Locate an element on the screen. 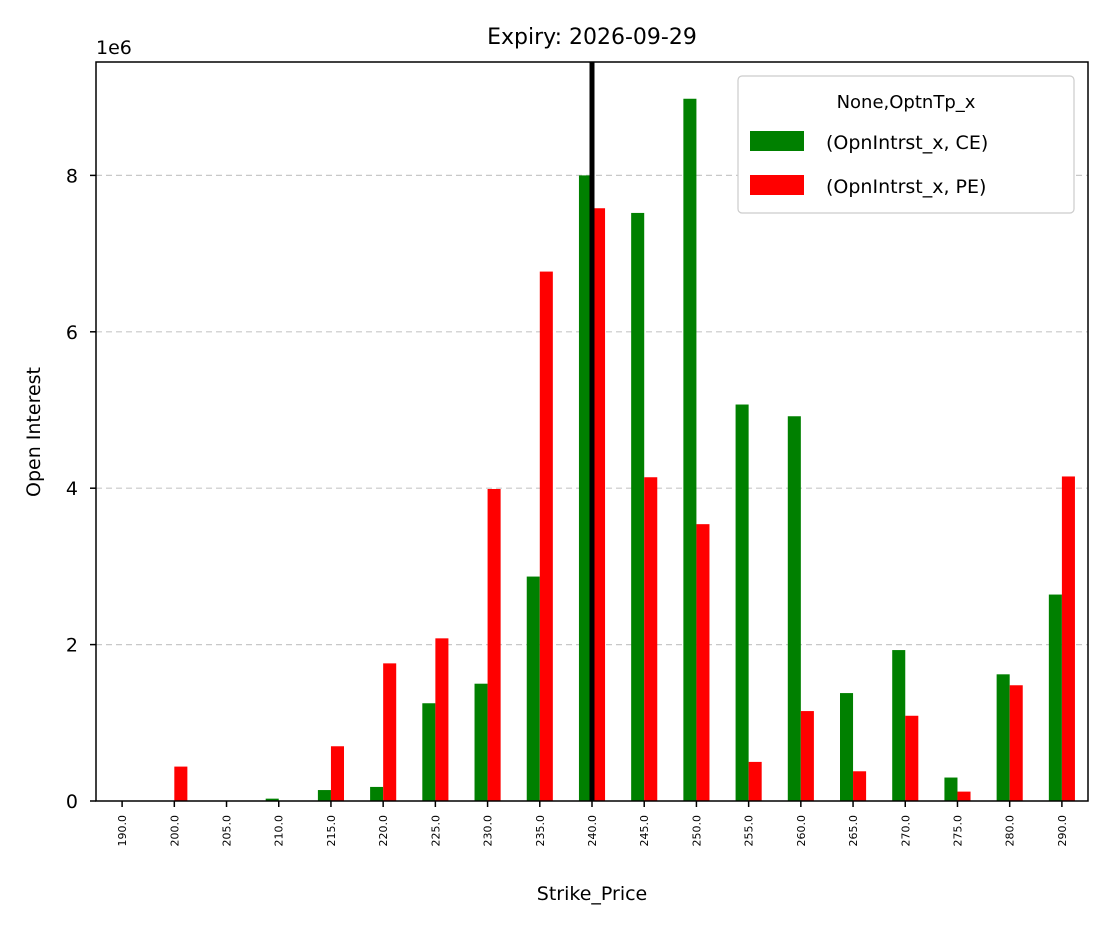 Image resolution: width=1108 pixels, height=928 pixels. y-tick-label: 6 is located at coordinates (72, 333).